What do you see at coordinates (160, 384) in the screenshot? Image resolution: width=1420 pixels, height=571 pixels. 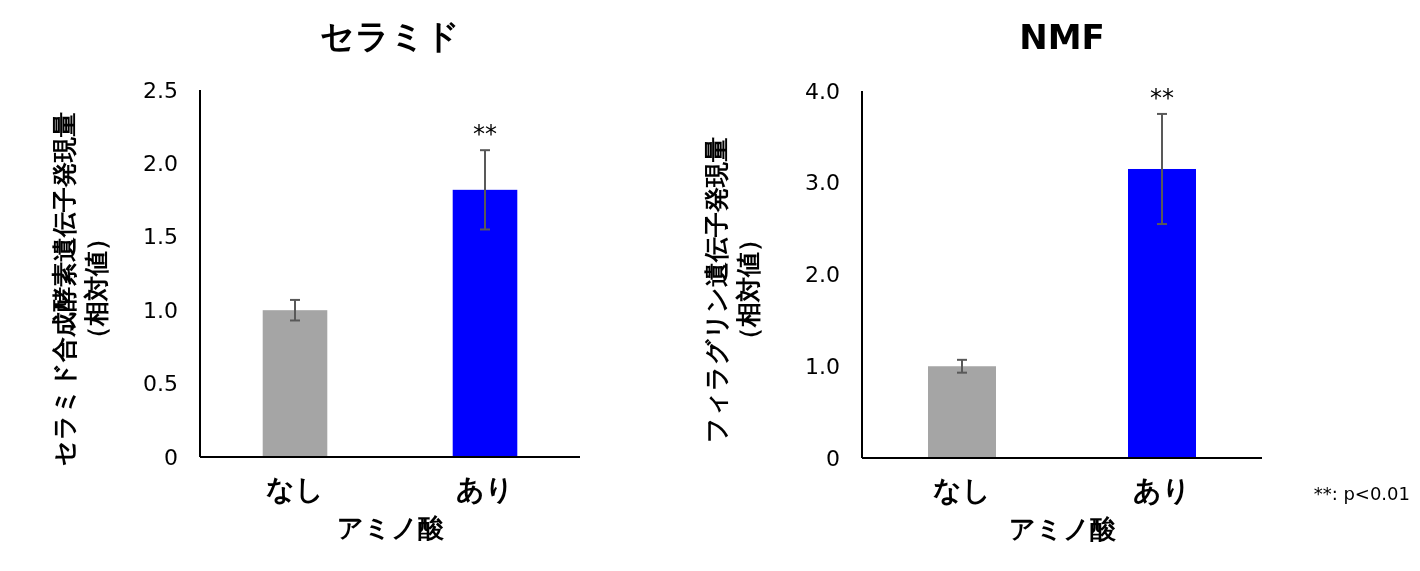 I see `y-tick-label: 0.5` at bounding box center [160, 384].